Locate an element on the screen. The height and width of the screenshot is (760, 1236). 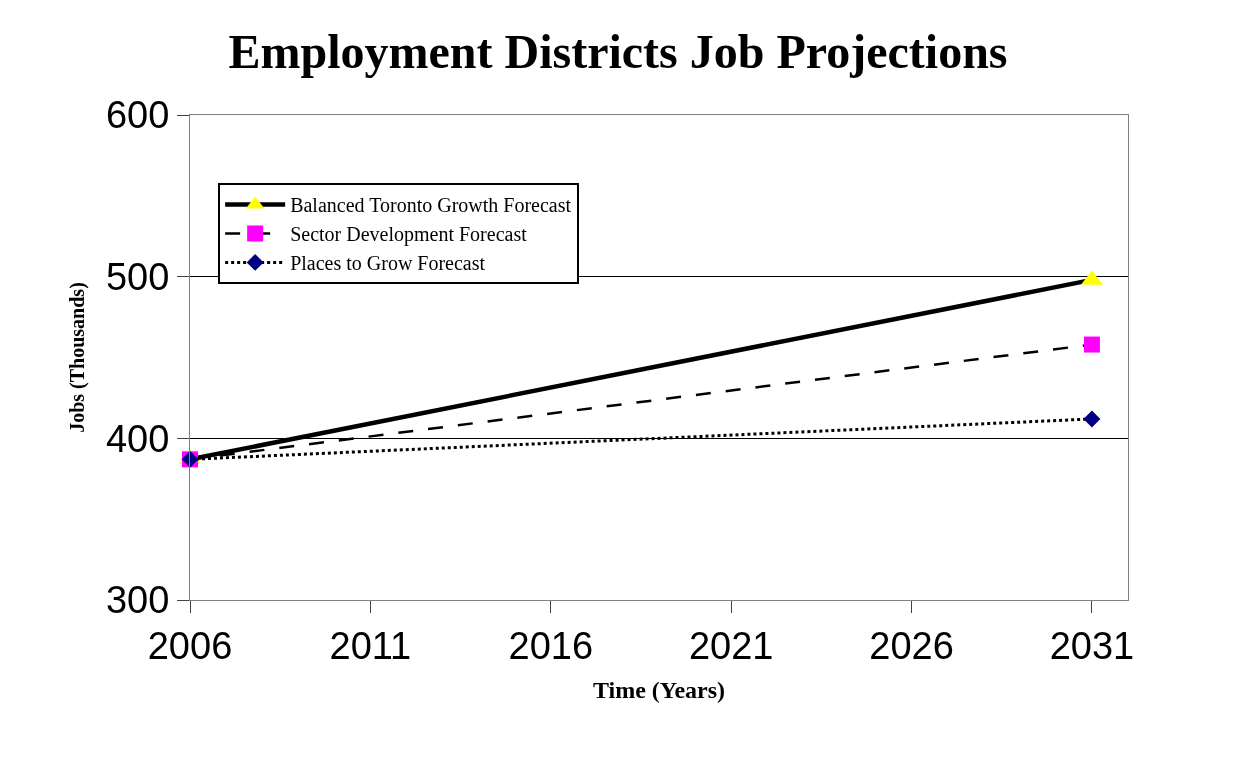
y-tick-label: 400 is located at coordinates (137, 438).